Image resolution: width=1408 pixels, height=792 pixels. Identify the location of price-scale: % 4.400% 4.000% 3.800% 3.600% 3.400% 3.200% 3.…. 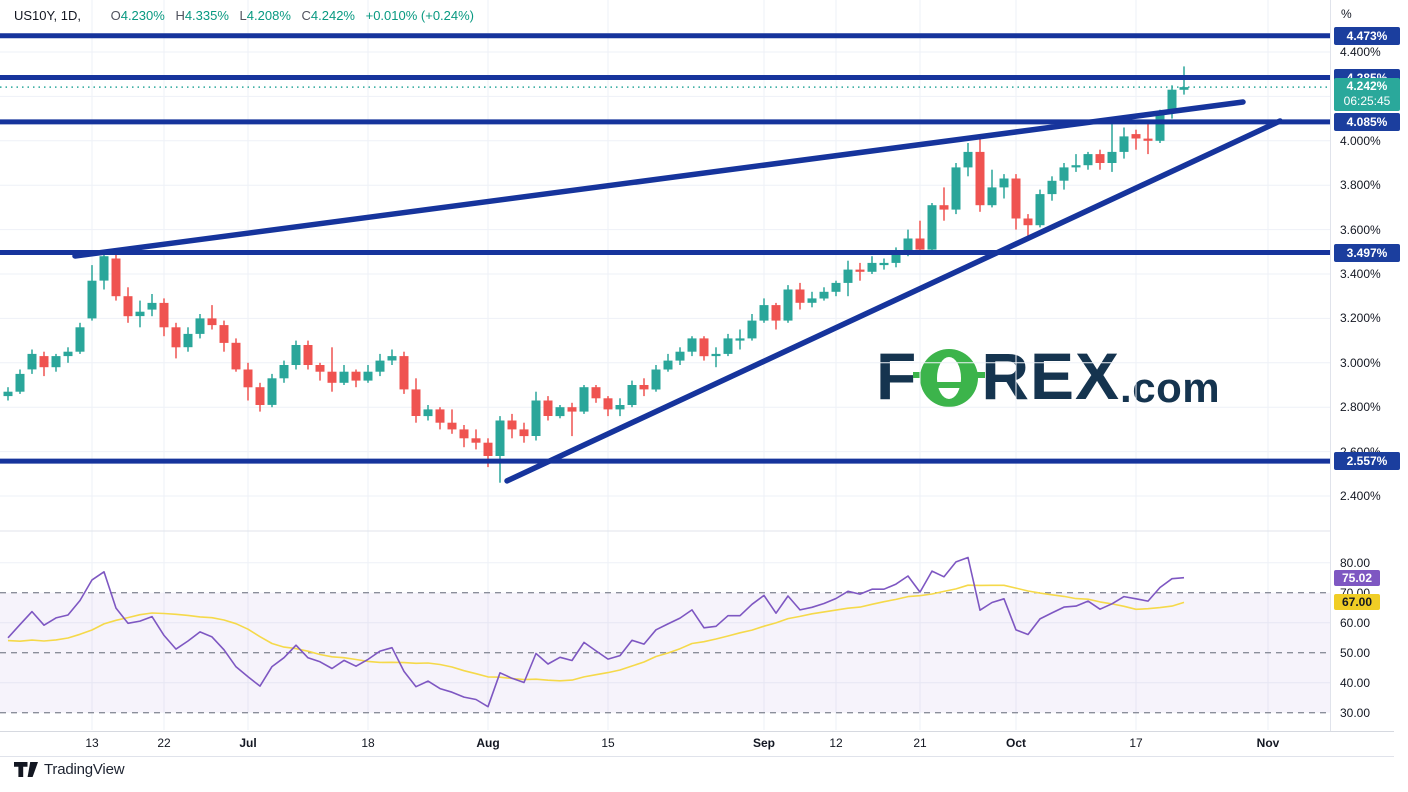
(1369, 378).